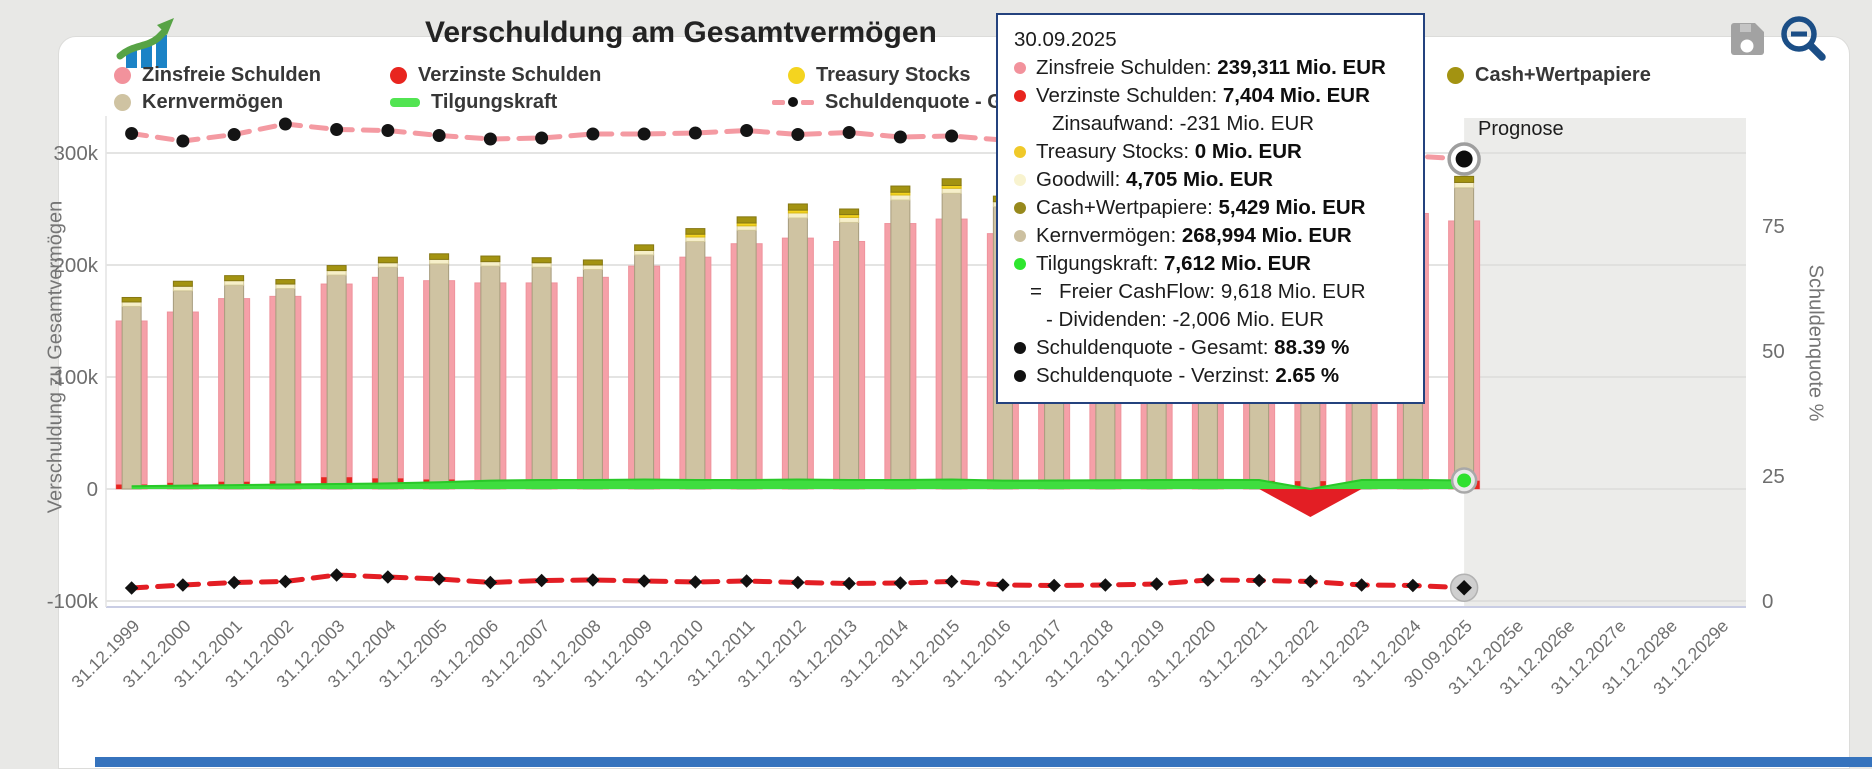  What do you see at coordinates (198, 102) in the screenshot?
I see `legend-item-kernverm-gen: Kernvermögen` at bounding box center [198, 102].